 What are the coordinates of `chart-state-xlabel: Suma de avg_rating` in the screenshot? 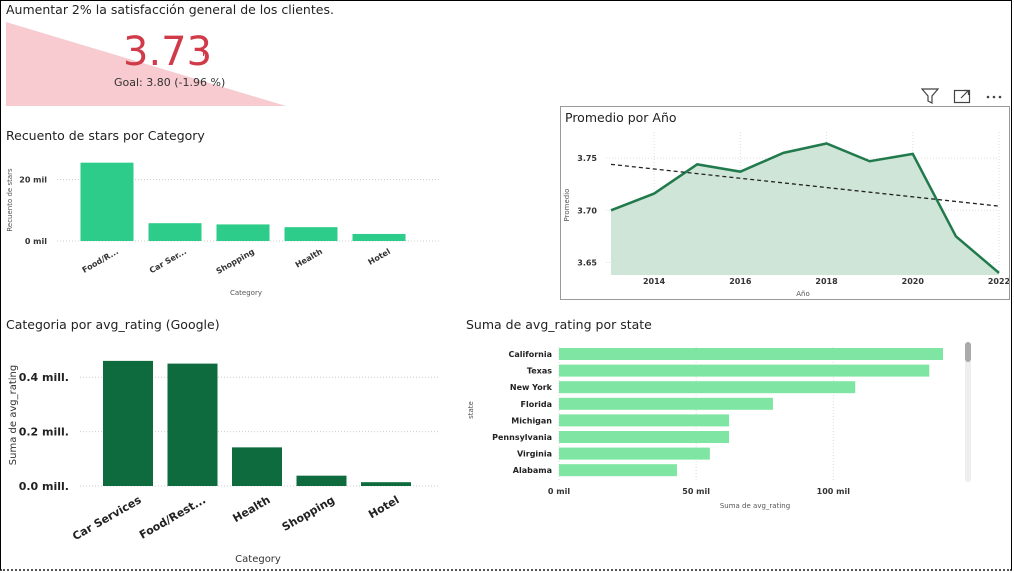 It's located at (755, 506).